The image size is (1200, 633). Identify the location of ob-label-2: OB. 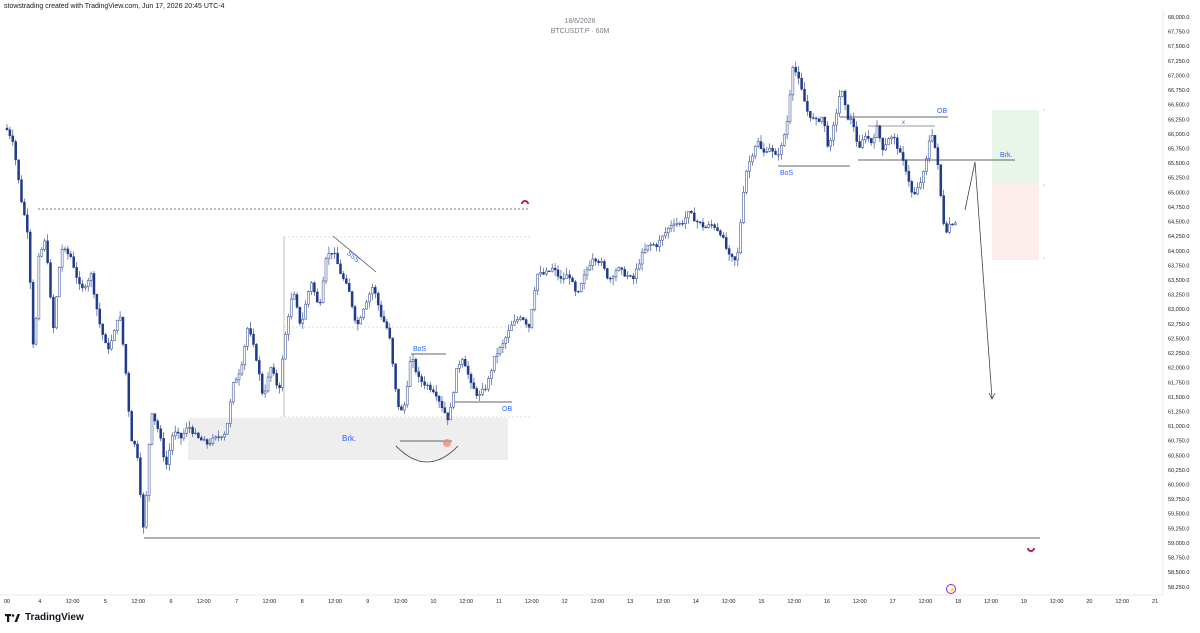
(942, 111).